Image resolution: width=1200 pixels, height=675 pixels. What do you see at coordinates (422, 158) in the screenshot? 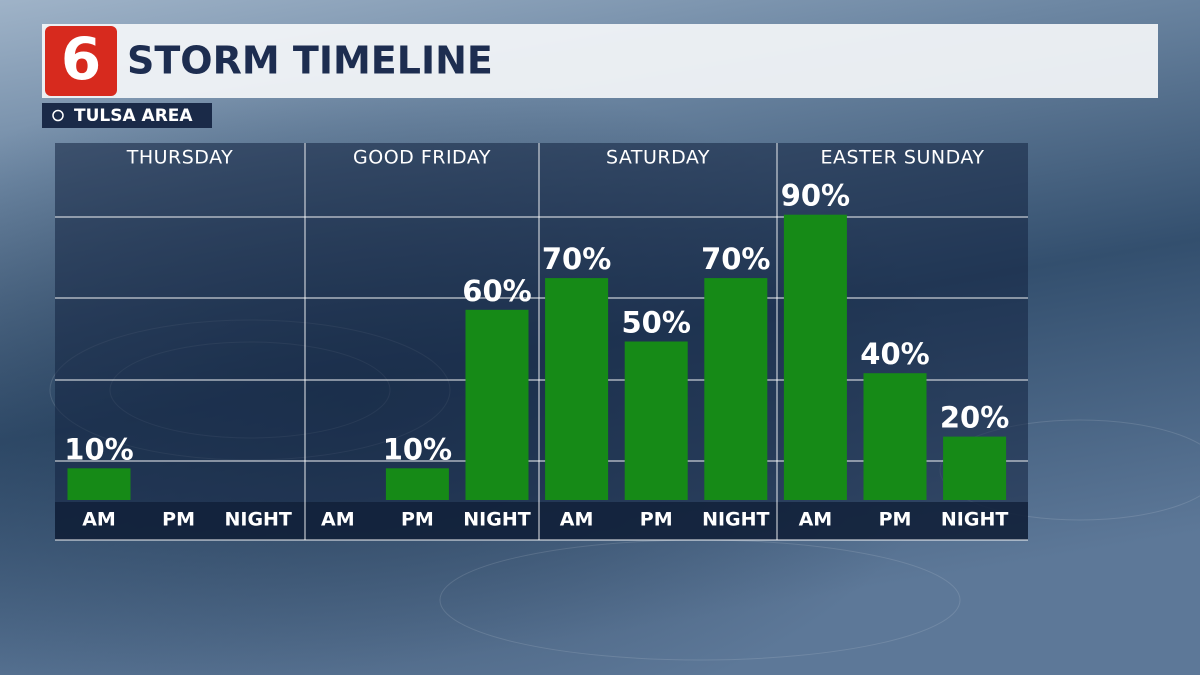
I see `day-label: GOOD FRIDAY` at bounding box center [422, 158].